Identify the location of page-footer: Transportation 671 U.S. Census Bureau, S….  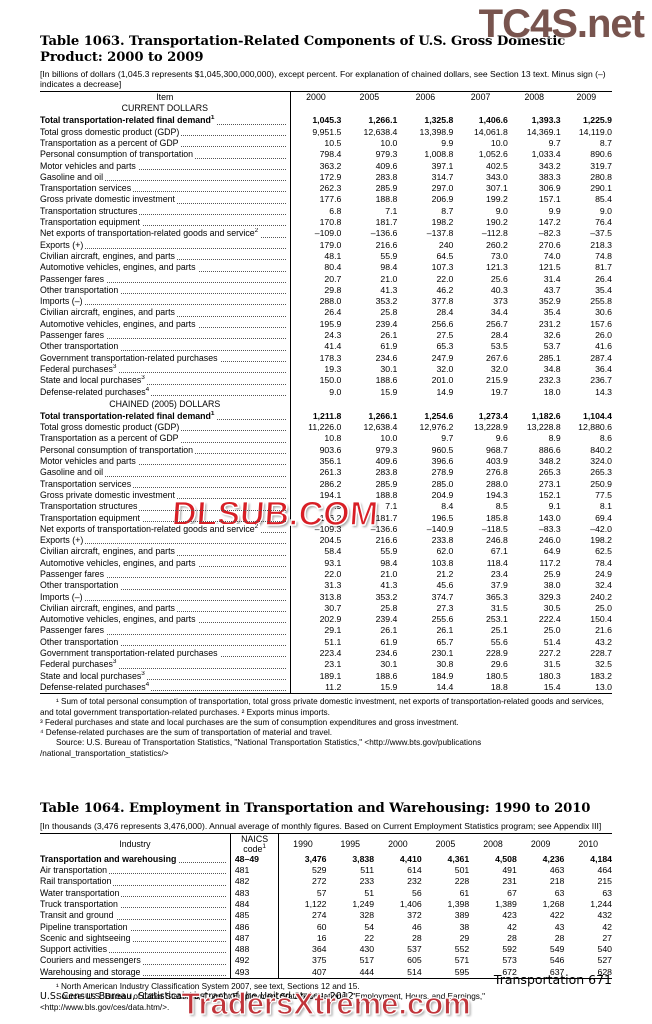
(326, 987).